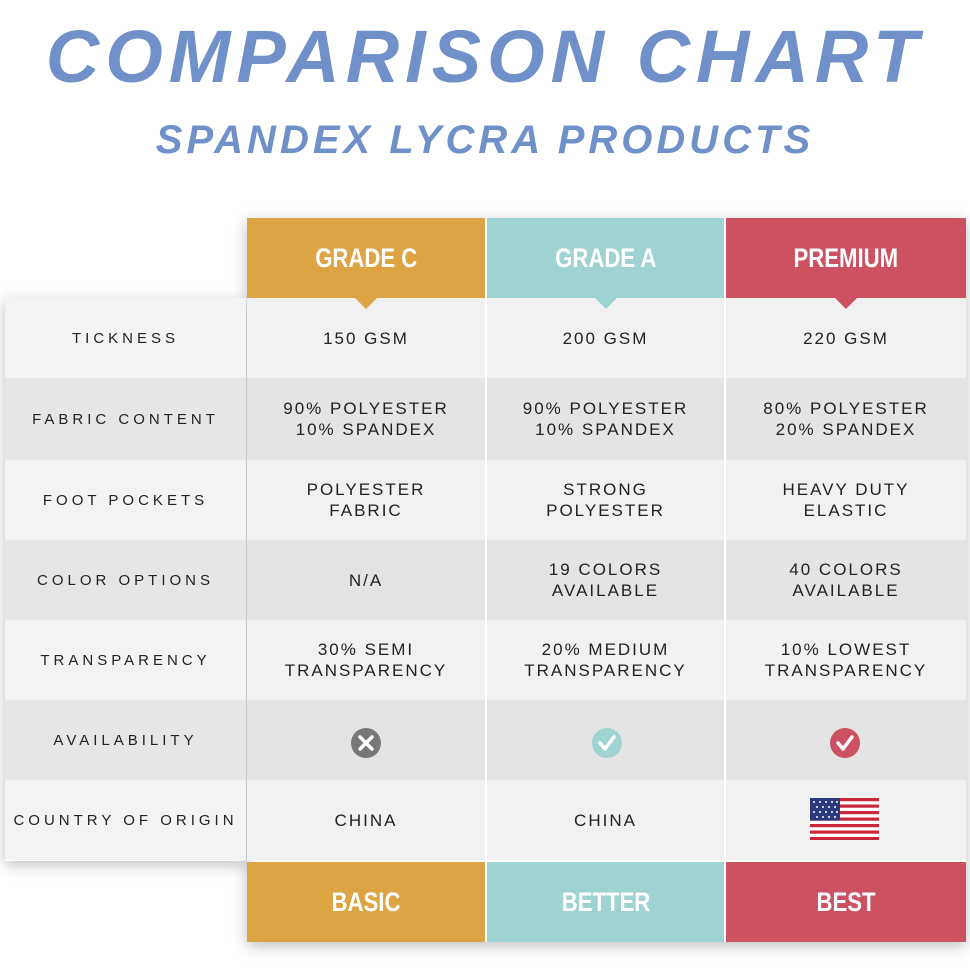 The width and height of the screenshot is (970, 971). I want to click on cell: 150 GSM, so click(366, 338).